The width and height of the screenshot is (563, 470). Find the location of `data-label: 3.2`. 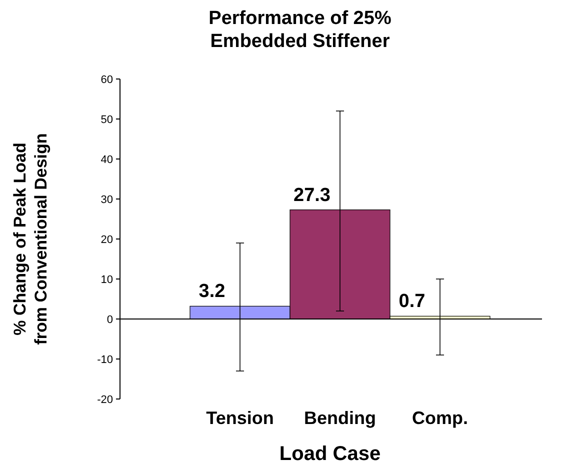

data-label: 3.2 is located at coordinates (212, 291).